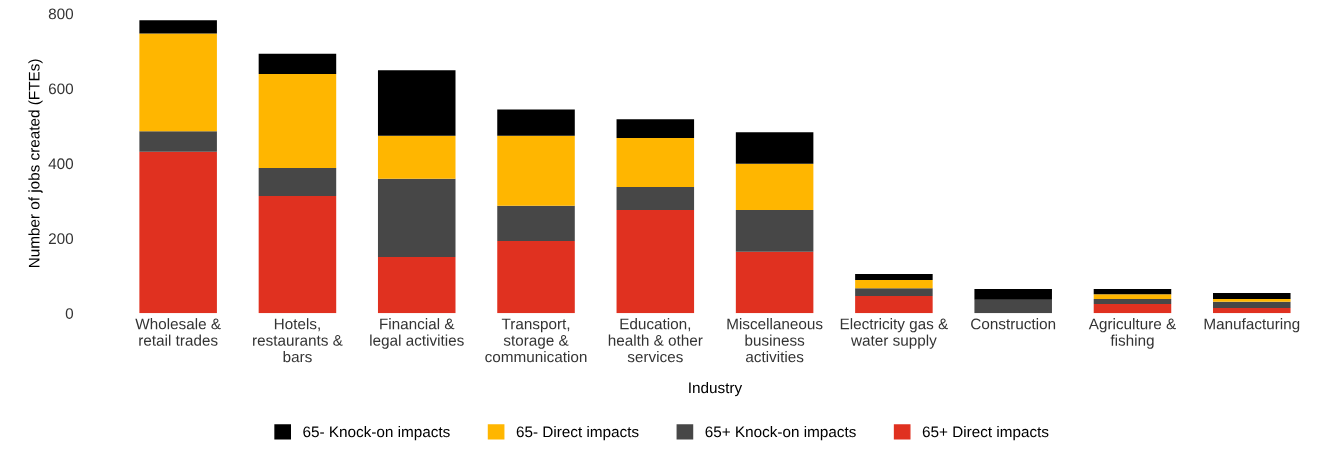  Describe the element at coordinates (376, 433) in the screenshot. I see `legend-label: 65- Knock-on impacts` at that location.